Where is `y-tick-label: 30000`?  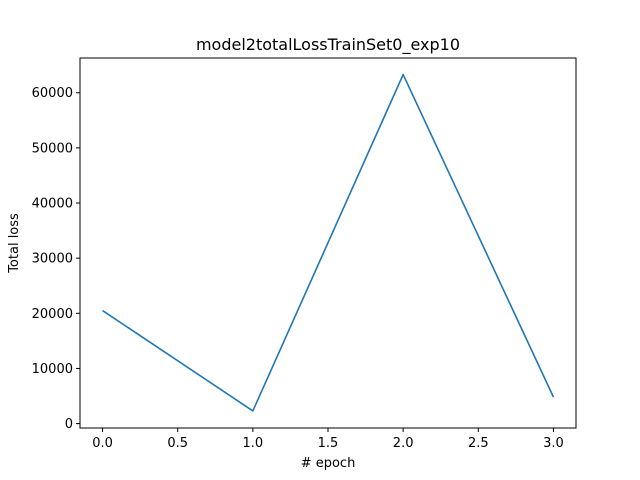
y-tick-label: 30000 is located at coordinates (52, 259).